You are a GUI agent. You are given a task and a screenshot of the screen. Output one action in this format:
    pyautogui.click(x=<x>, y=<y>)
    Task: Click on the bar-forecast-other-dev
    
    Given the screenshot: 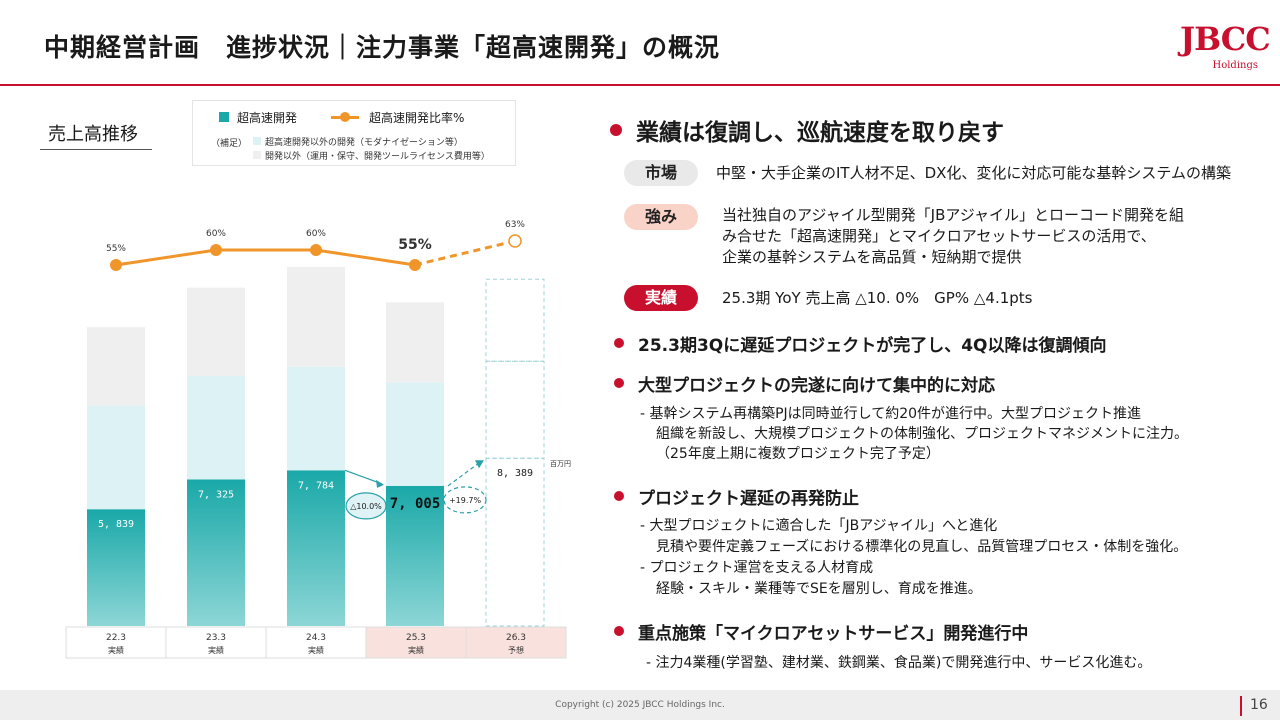 What is the action you would take?
    pyautogui.click(x=515, y=409)
    